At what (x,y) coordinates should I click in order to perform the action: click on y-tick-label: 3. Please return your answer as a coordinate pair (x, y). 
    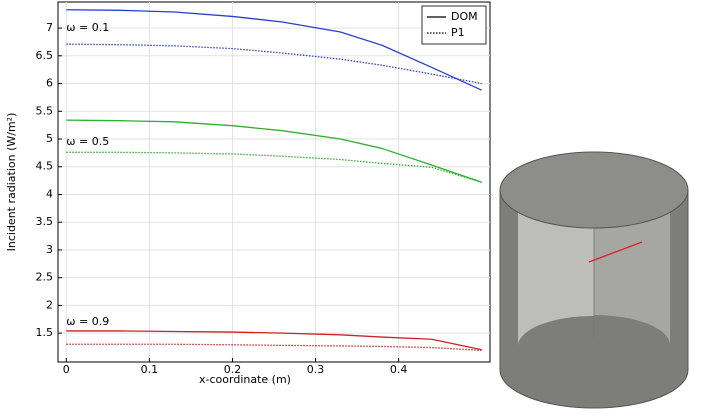
    Looking at the image, I should click on (49, 249).